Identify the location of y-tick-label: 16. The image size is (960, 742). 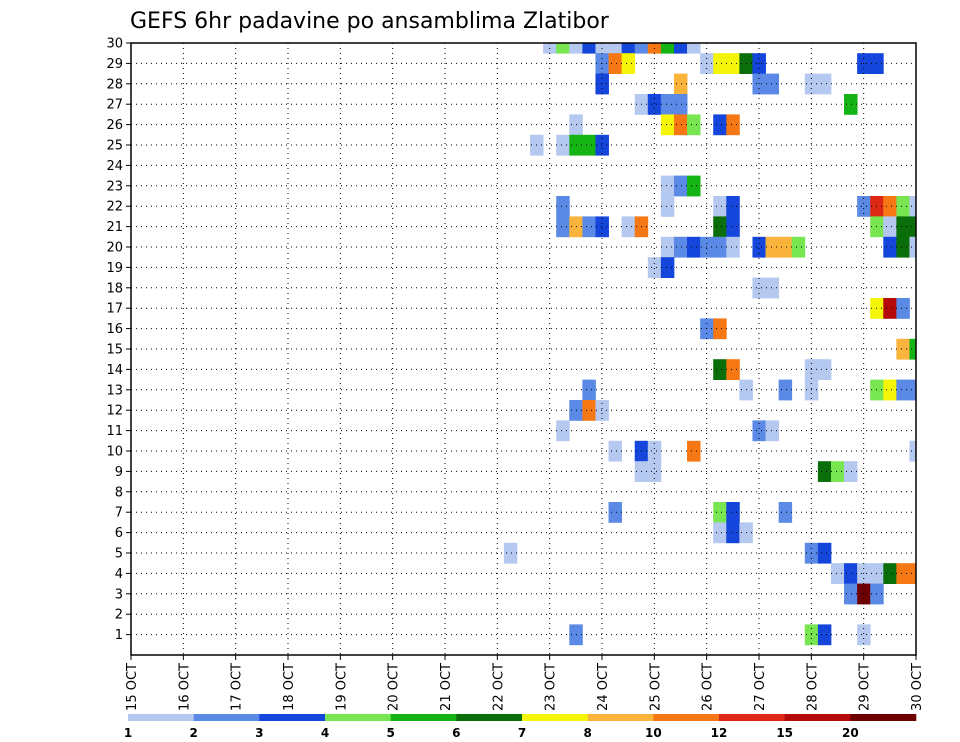
(114, 329).